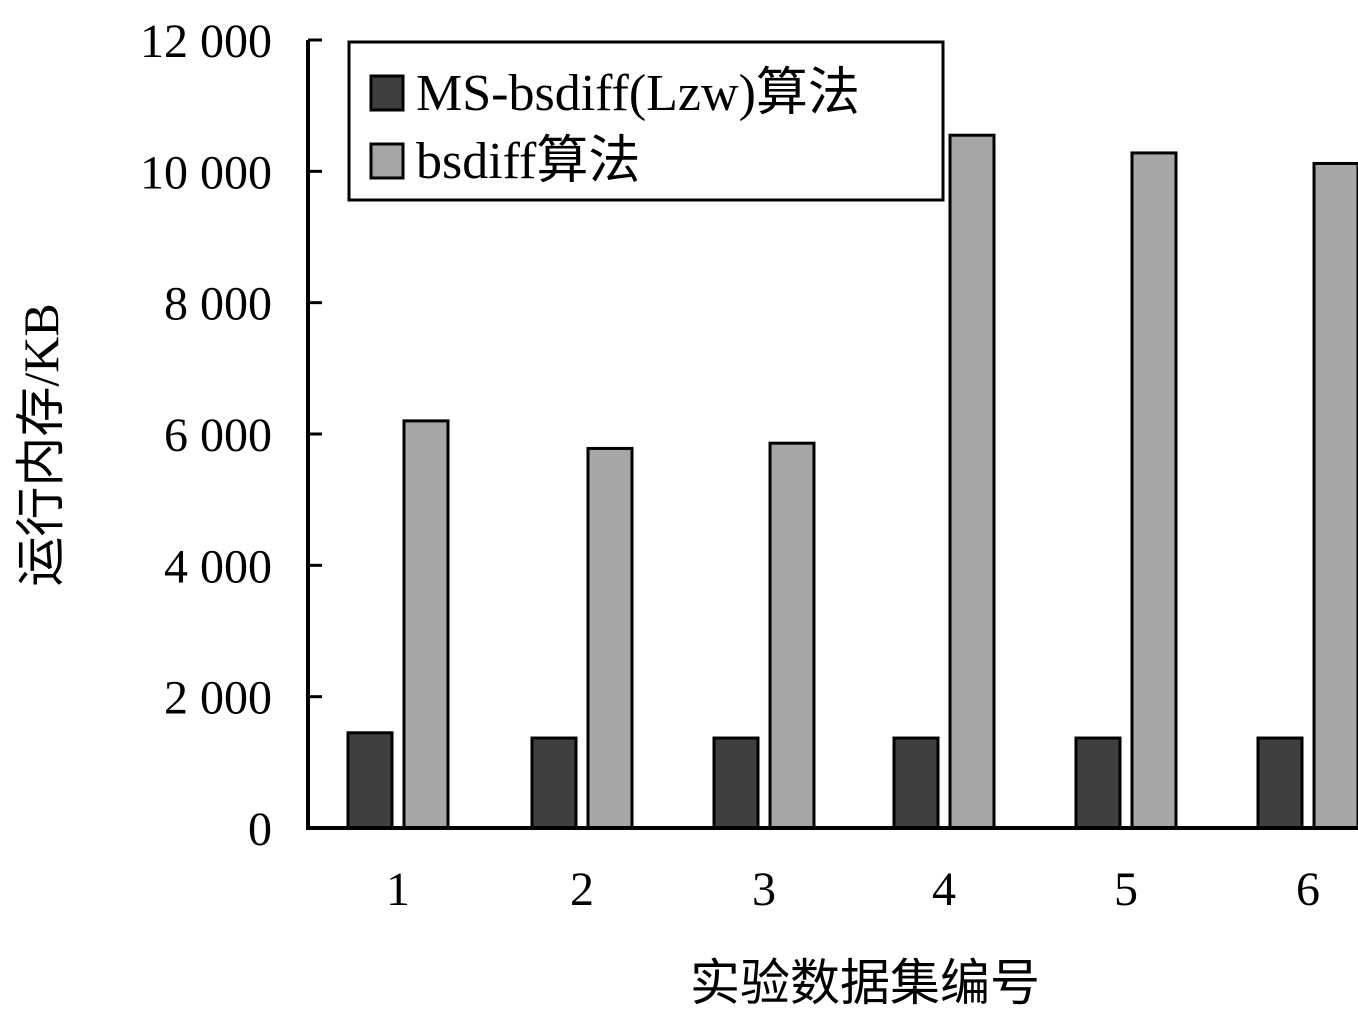 The image size is (1358, 1018). I want to click on legend-label-ms-bsdiff: MS-bsdiff(Lzw)算法, so click(638, 93).